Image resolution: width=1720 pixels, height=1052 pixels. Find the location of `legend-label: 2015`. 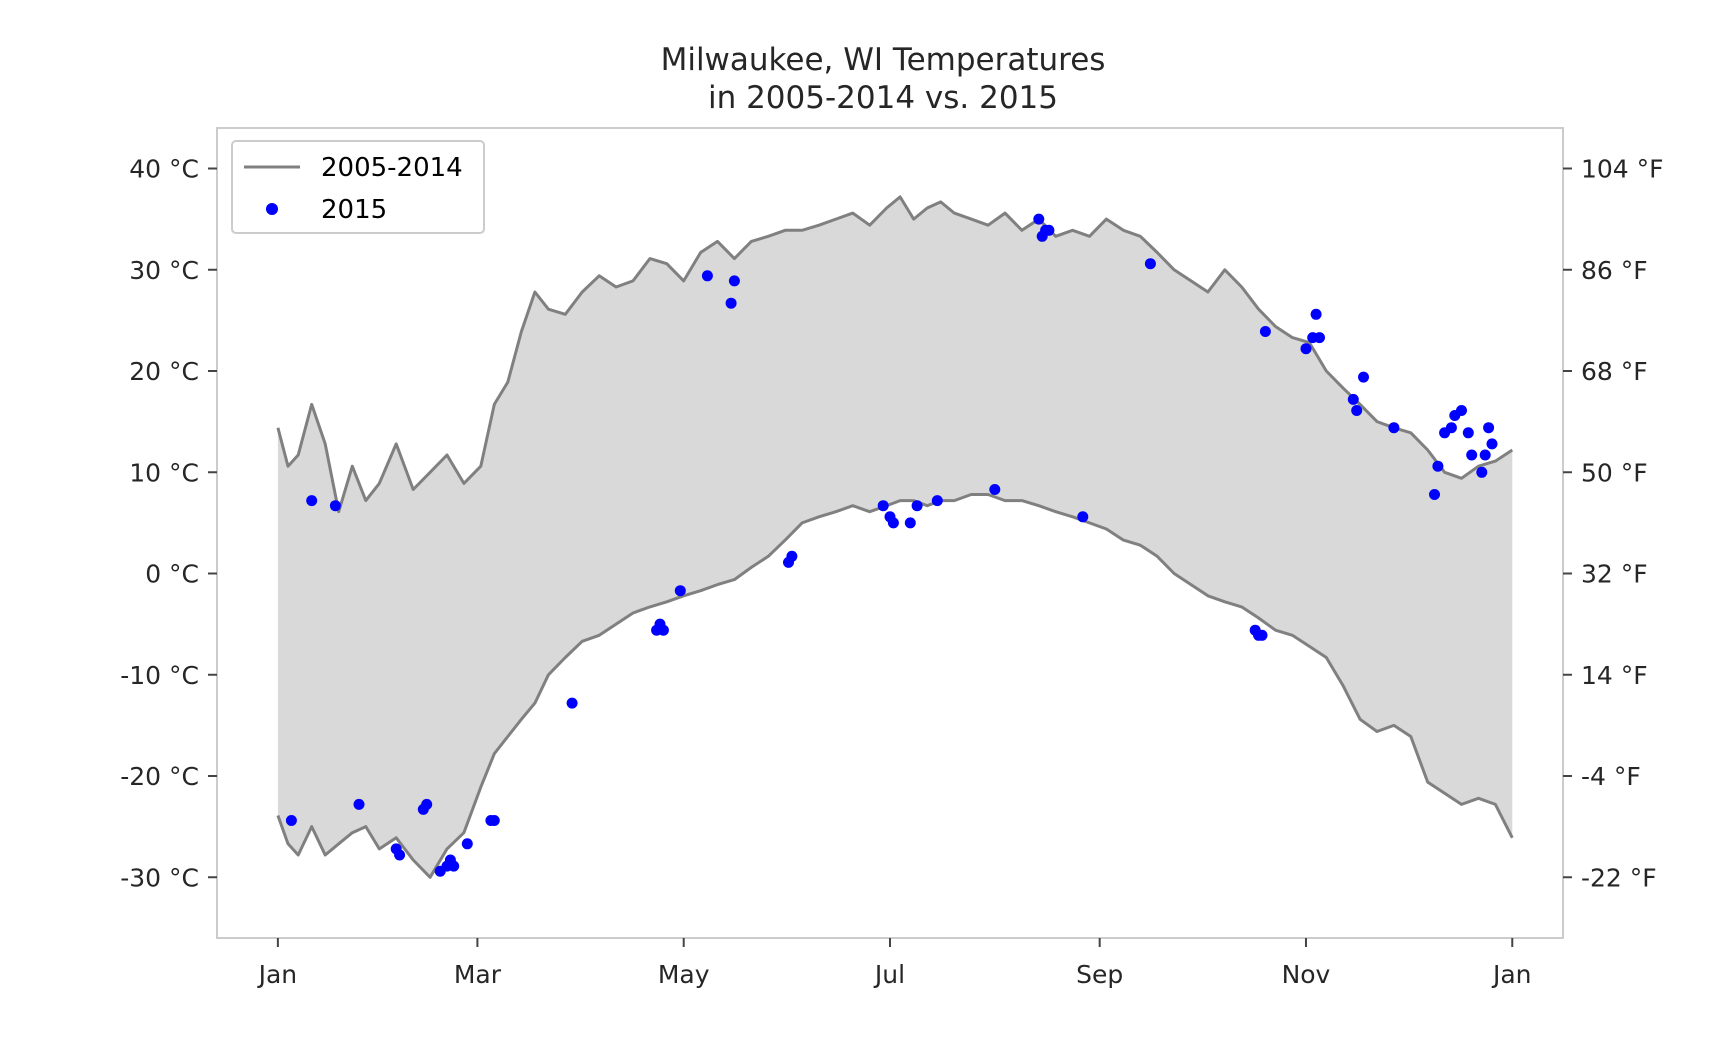

legend-label: 2015 is located at coordinates (354, 210).